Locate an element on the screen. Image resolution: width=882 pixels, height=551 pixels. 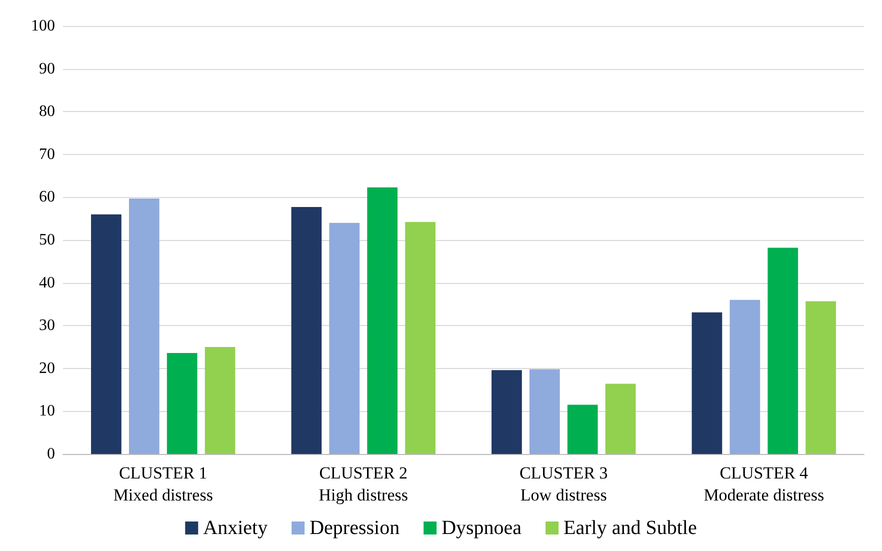
x-tick-label: CLUSTER 1 Mixed distress is located at coordinates (163, 484).